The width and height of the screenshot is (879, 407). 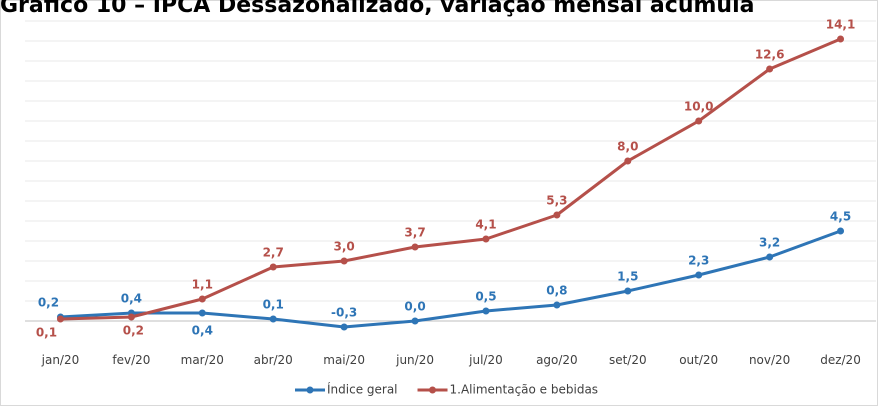 I want to click on data-label: 2,3, so click(x=698, y=261).